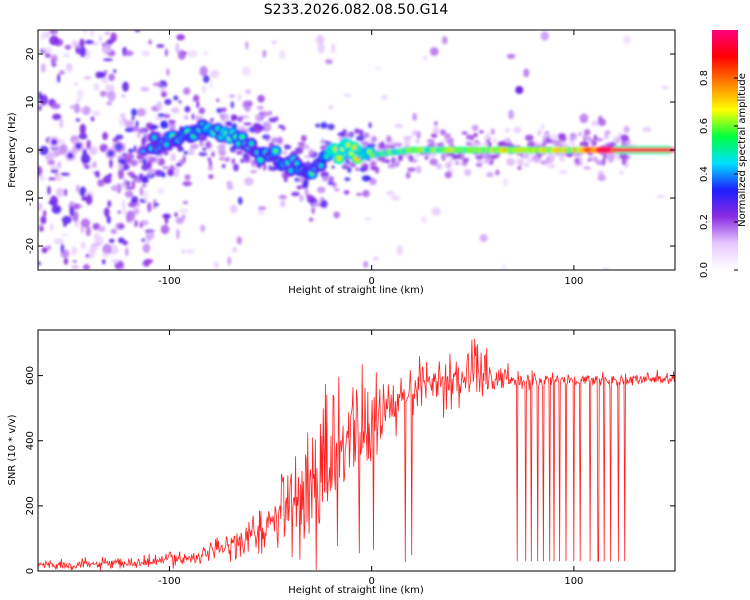 This screenshot has width=750, height=600. I want to click on spectrogram-ytick-label: -20, so click(30, 246).